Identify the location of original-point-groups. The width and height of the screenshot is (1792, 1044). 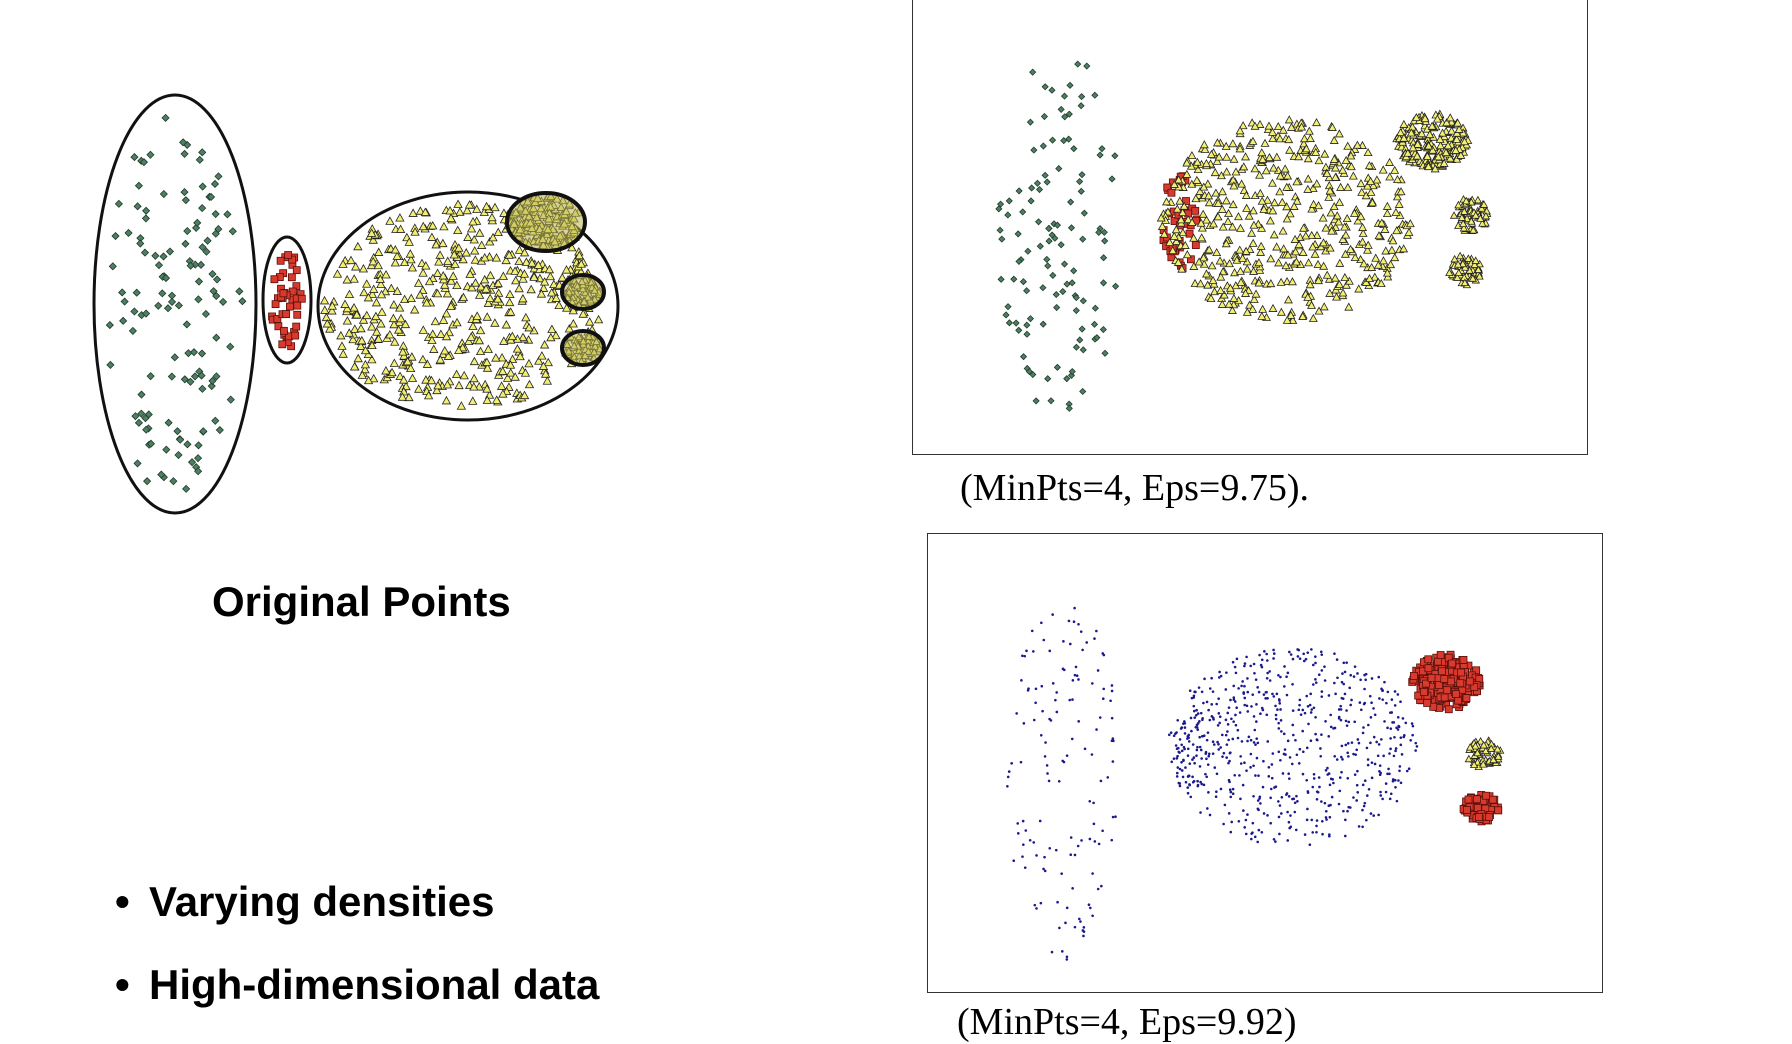
(355, 303).